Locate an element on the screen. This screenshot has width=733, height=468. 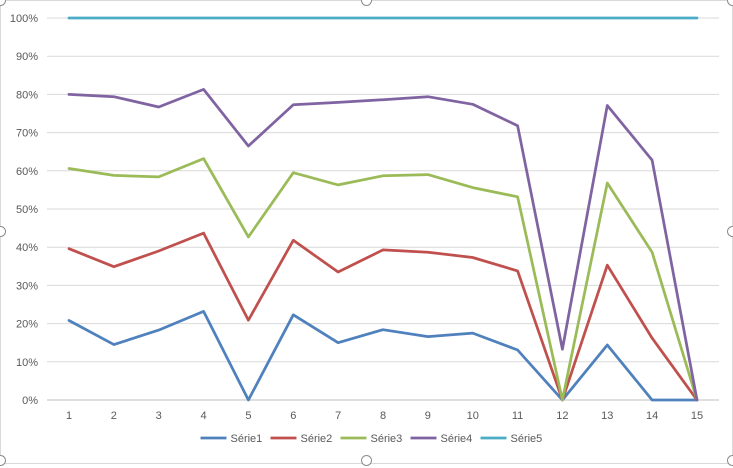
y-axis-tick-labels: 0% 10% 20% 30% 40% 50% 60% 70% 80% 90% 100% is located at coordinates (24, 210).